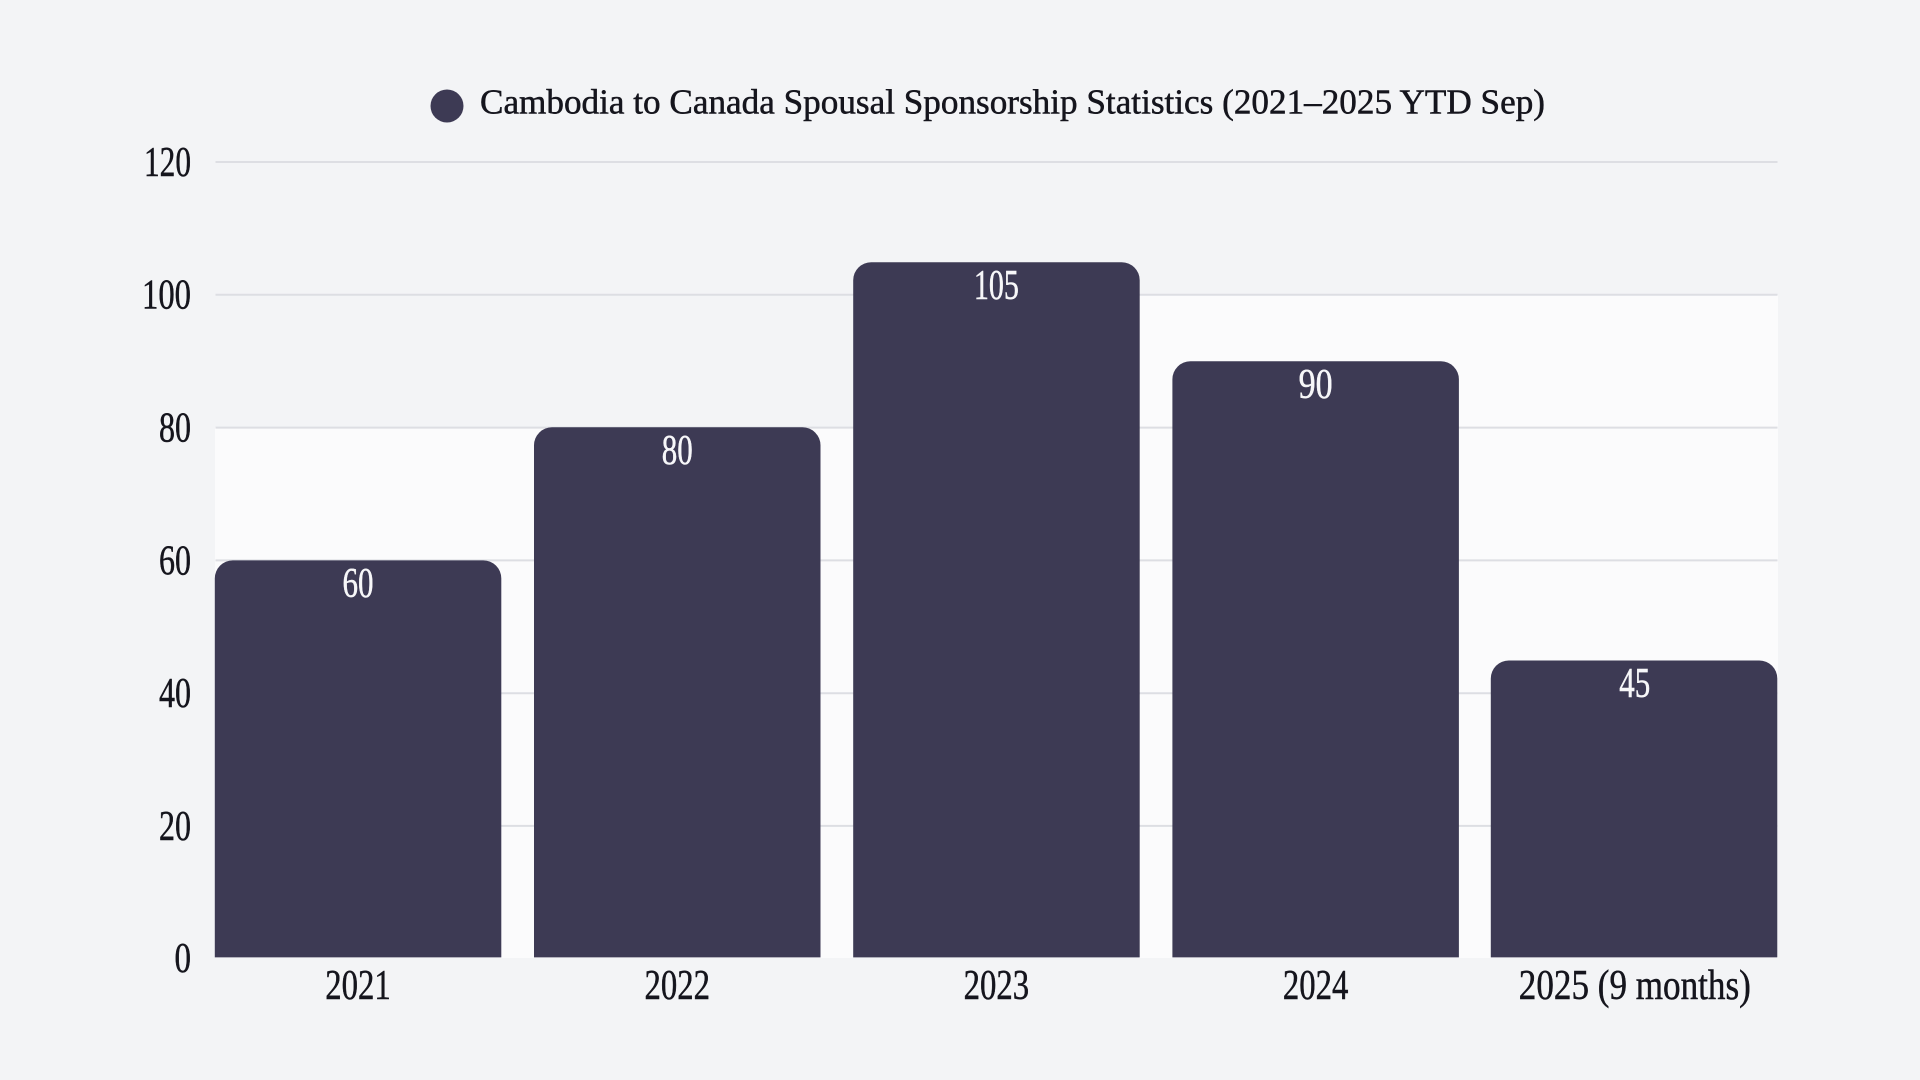 This screenshot has height=1080, width=1920. I want to click on svg-text: 90, so click(1316, 385).